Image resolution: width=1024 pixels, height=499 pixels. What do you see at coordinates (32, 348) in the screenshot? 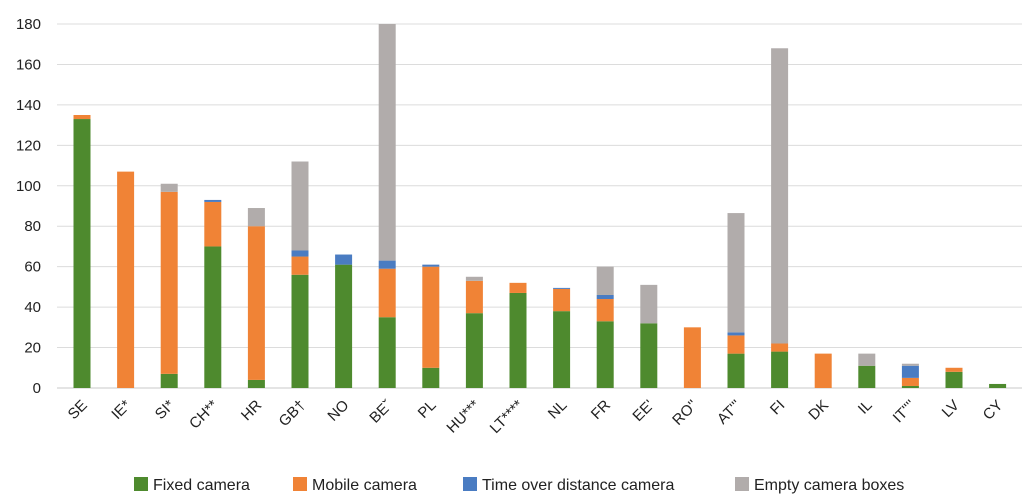
I see `y-tick-label: 20` at bounding box center [32, 348].